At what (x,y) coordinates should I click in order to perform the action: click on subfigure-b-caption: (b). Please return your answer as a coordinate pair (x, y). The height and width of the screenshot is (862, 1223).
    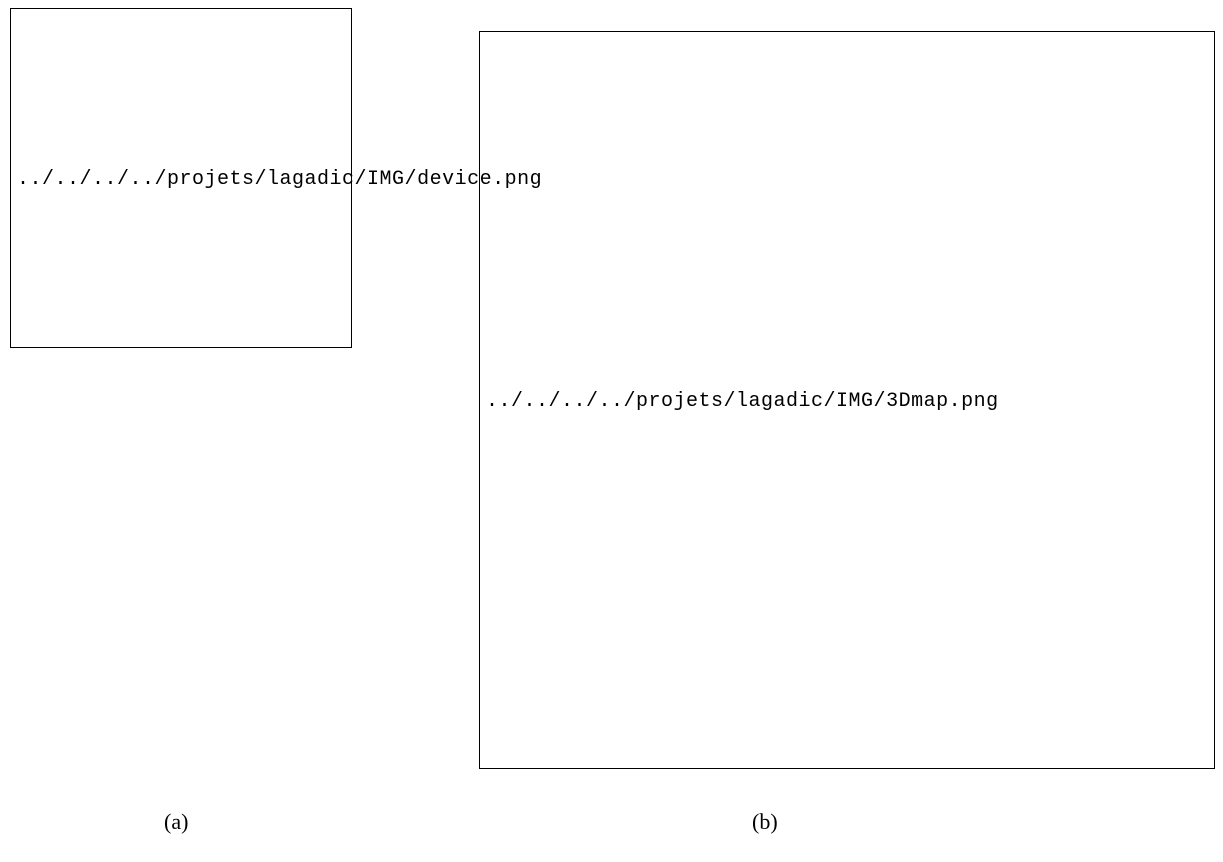
    Looking at the image, I should click on (765, 821).